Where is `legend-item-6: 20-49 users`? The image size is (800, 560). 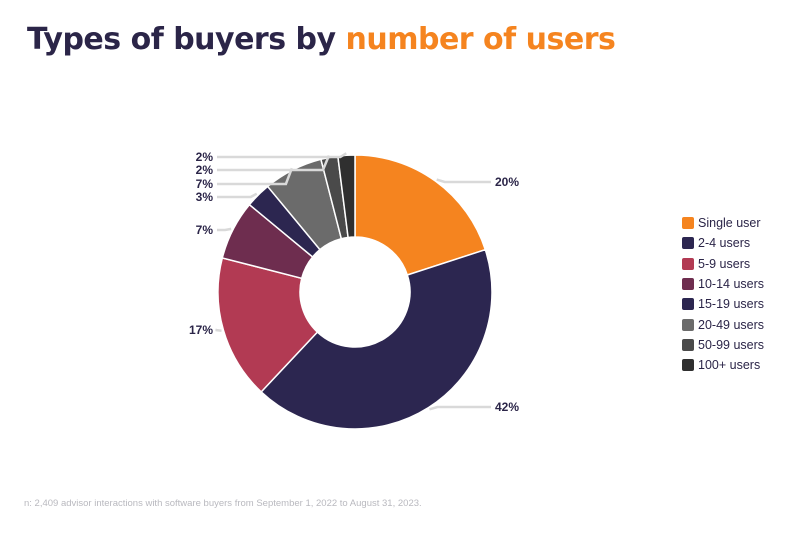
legend-item-6: 20-49 users is located at coordinates (723, 324).